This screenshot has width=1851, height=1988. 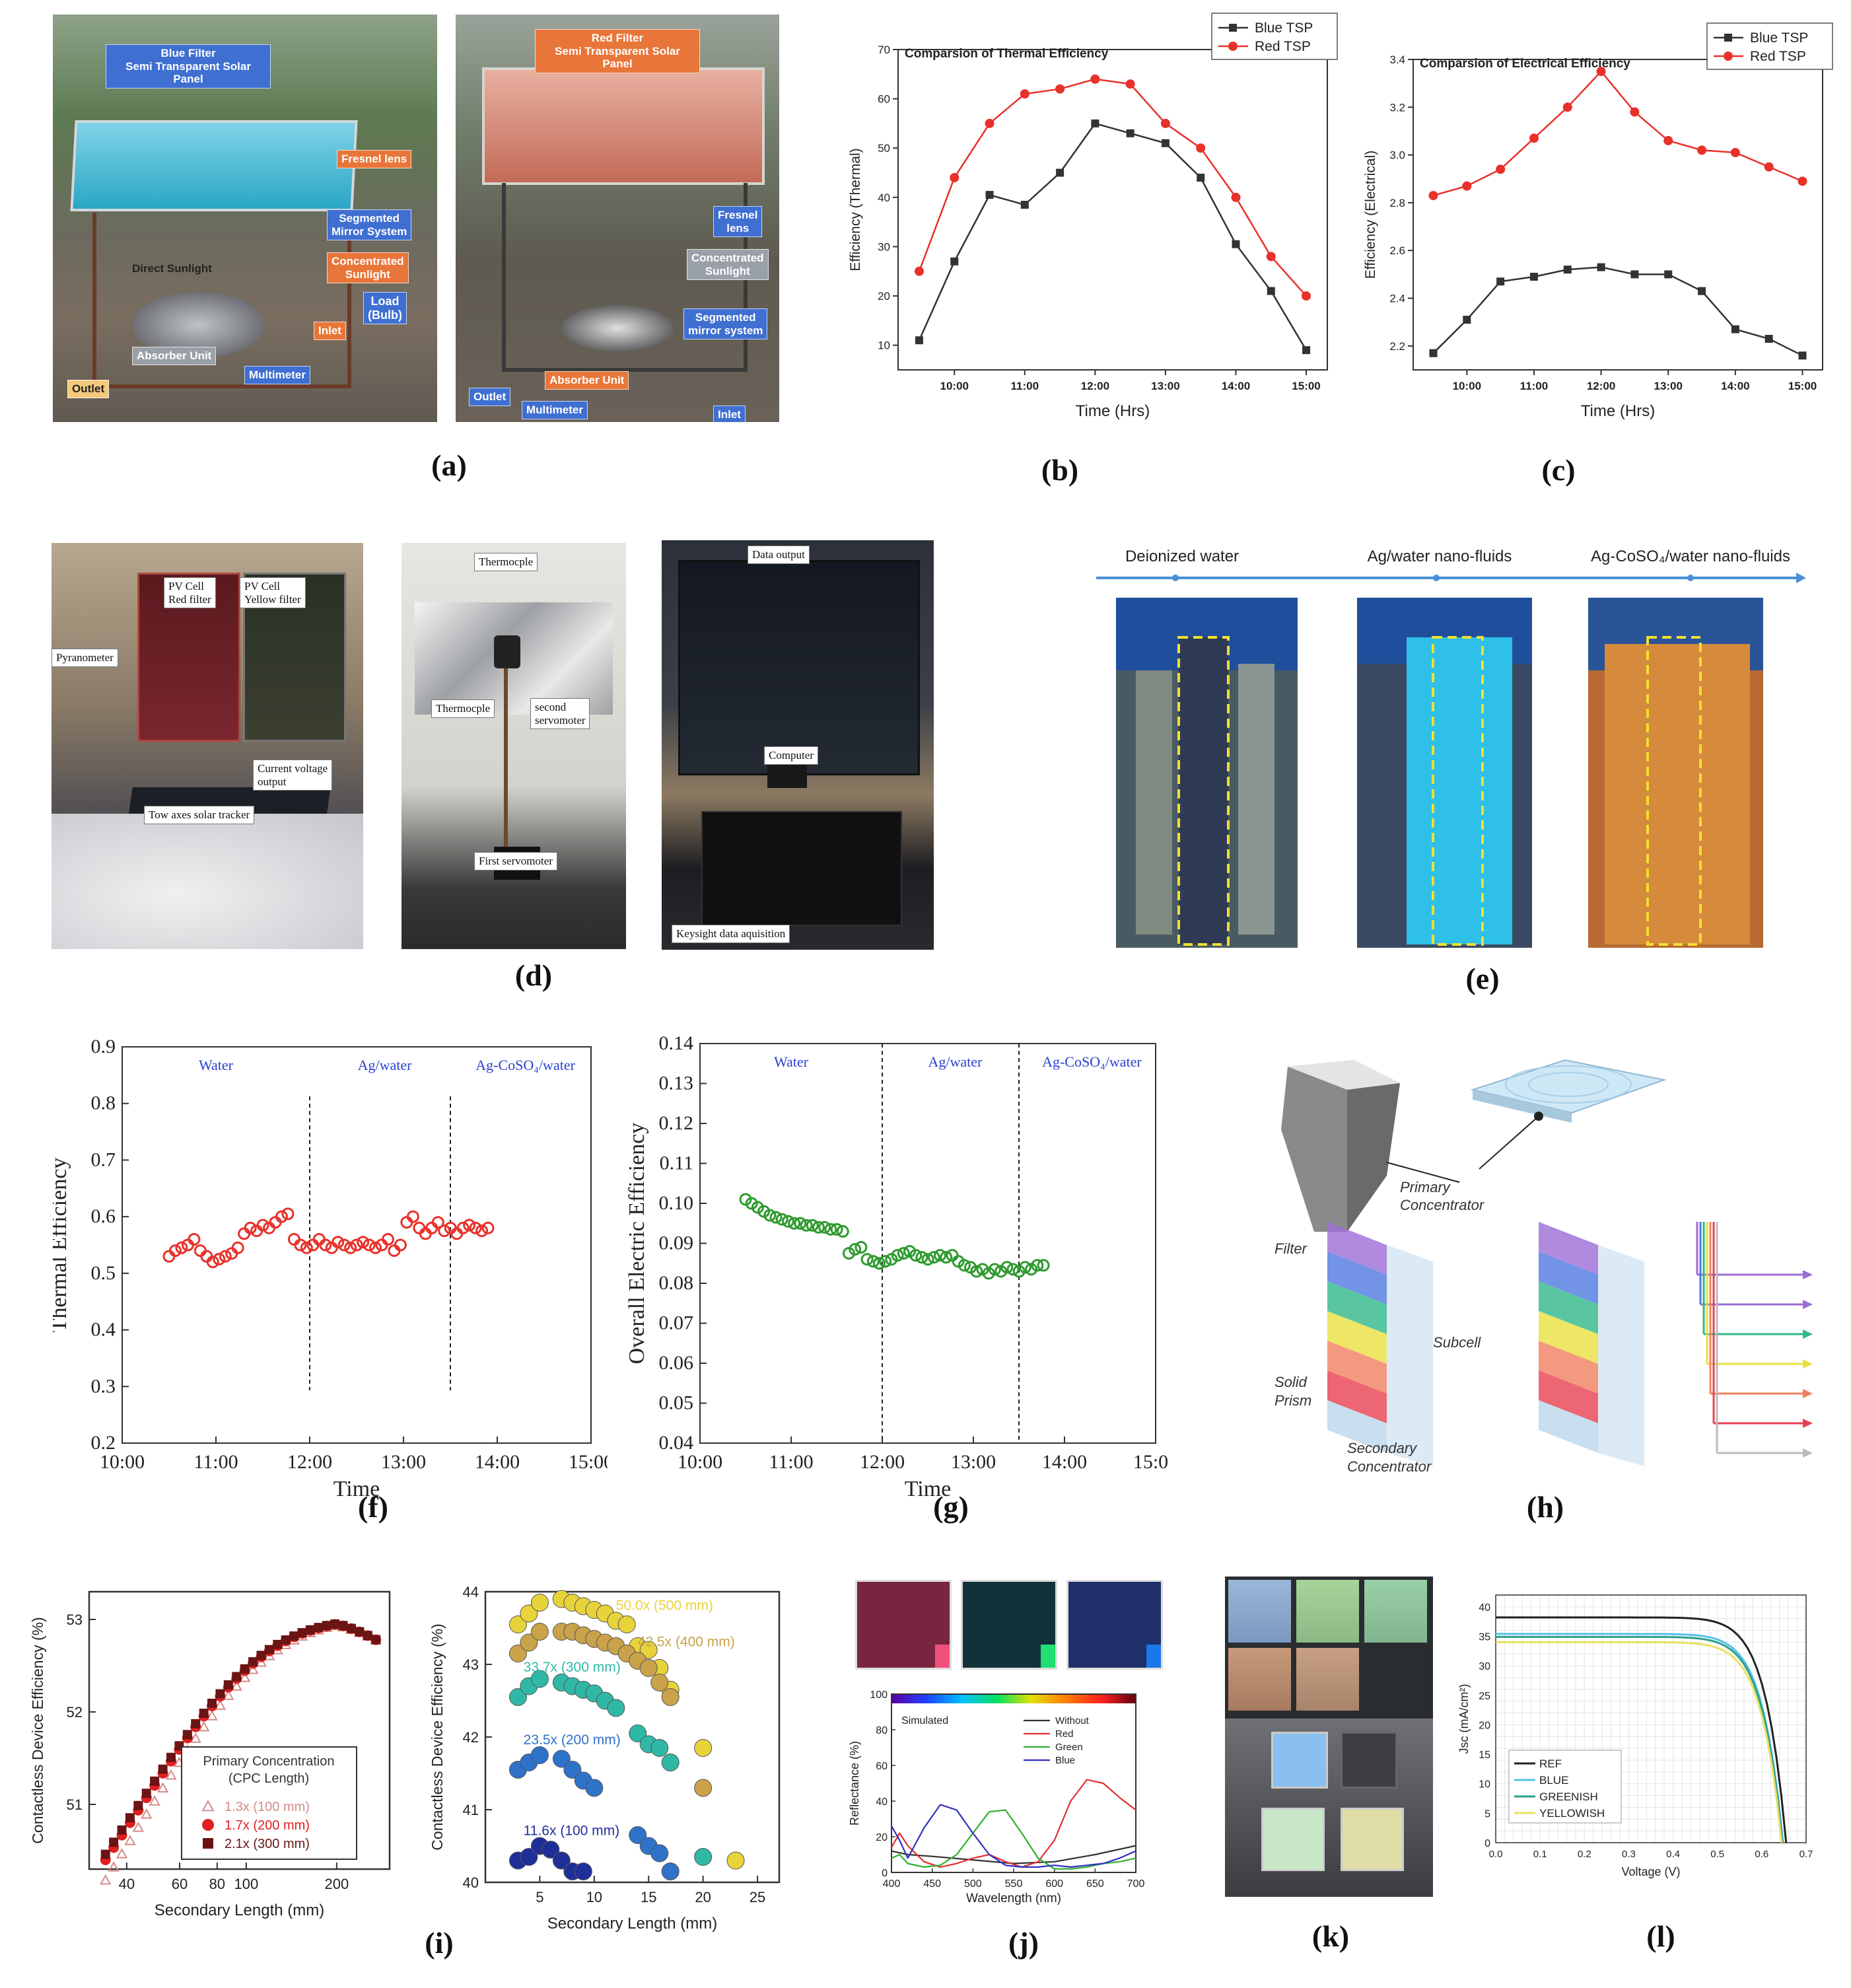 I want to click on legend-label: YELLOWISH, so click(x=1572, y=1814).